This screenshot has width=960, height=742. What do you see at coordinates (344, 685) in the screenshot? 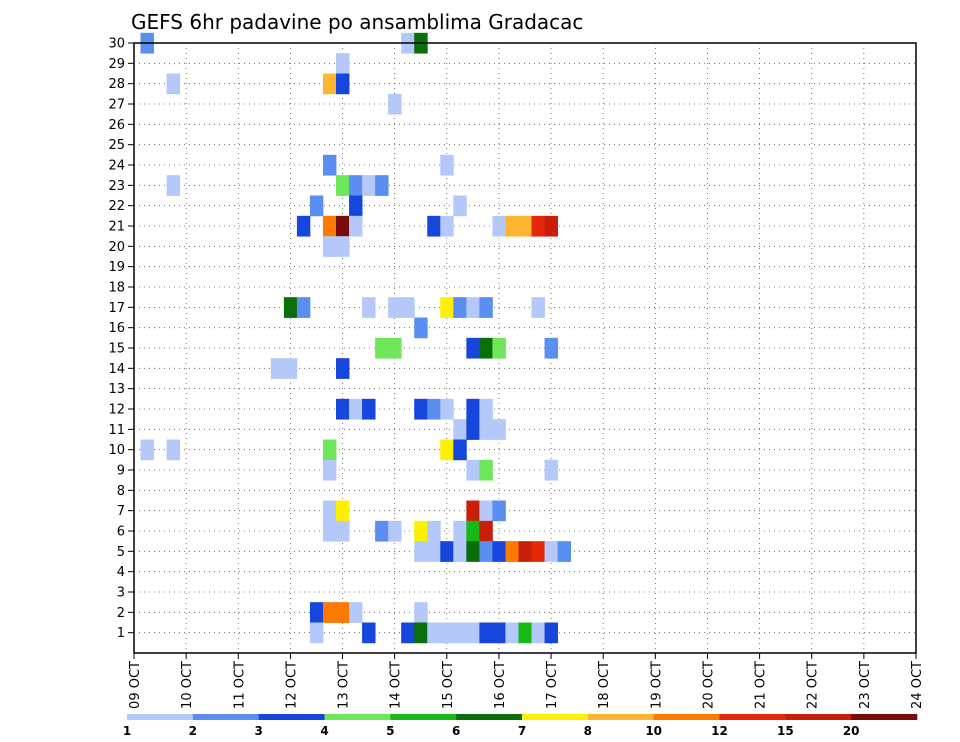
I see `x-tick-label: 13 OCT` at bounding box center [344, 685].